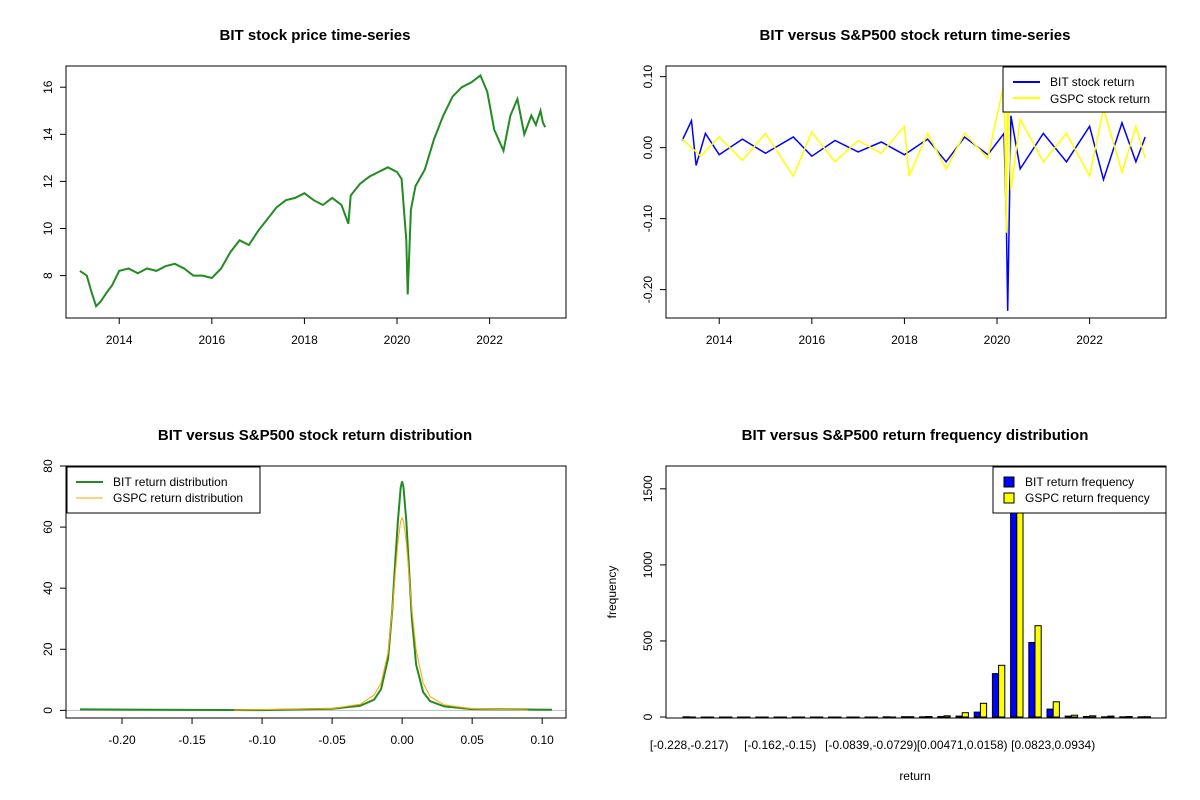  I want to click on x-tick-label: -0.15, so click(192, 740).